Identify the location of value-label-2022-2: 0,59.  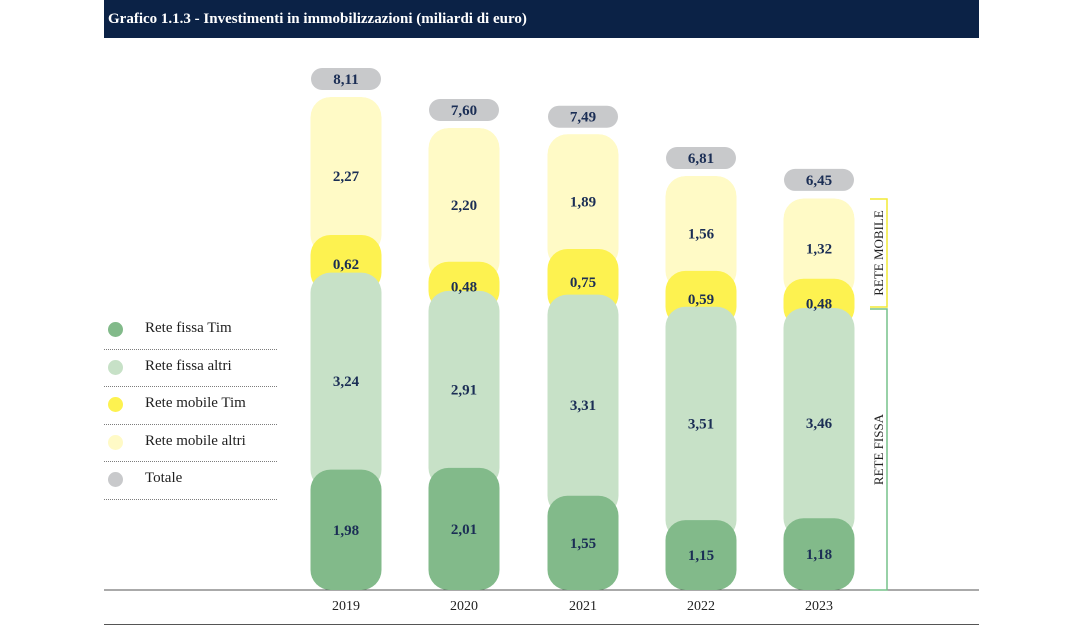
(701, 300).